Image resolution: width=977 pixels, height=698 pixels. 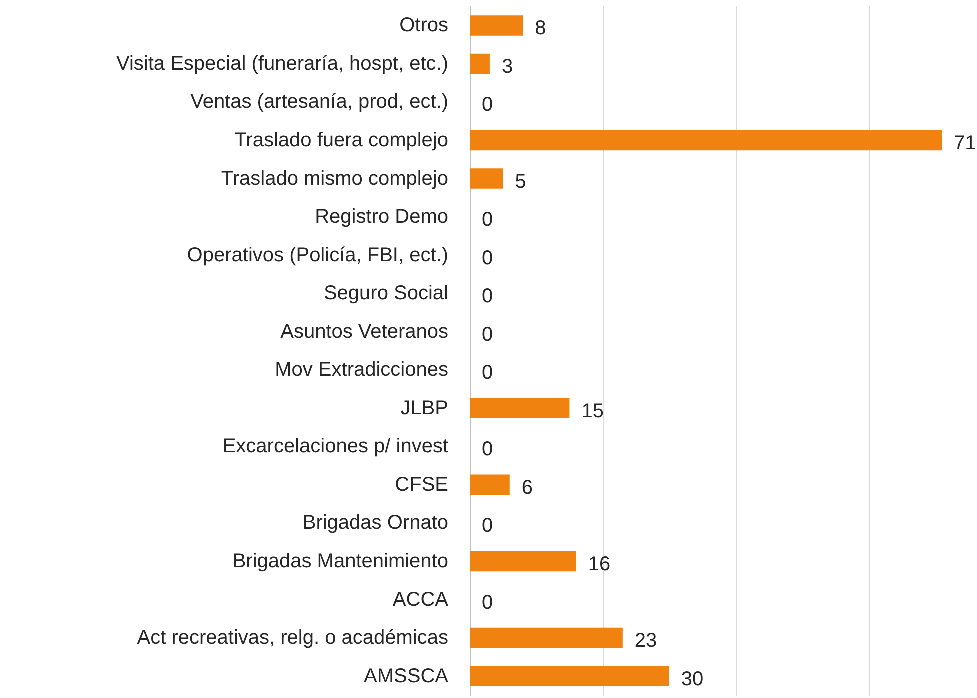 I want to click on y-tick-label: Visita Especial (funeraría, hospt, etc.), so click(x=282, y=63).